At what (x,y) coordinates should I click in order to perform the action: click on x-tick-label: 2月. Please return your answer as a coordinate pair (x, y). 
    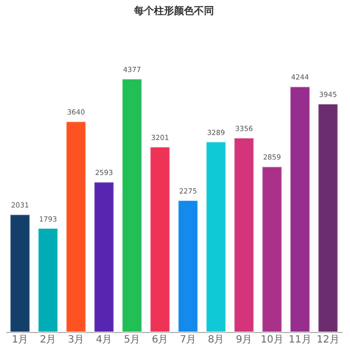
    Looking at the image, I should click on (48, 340).